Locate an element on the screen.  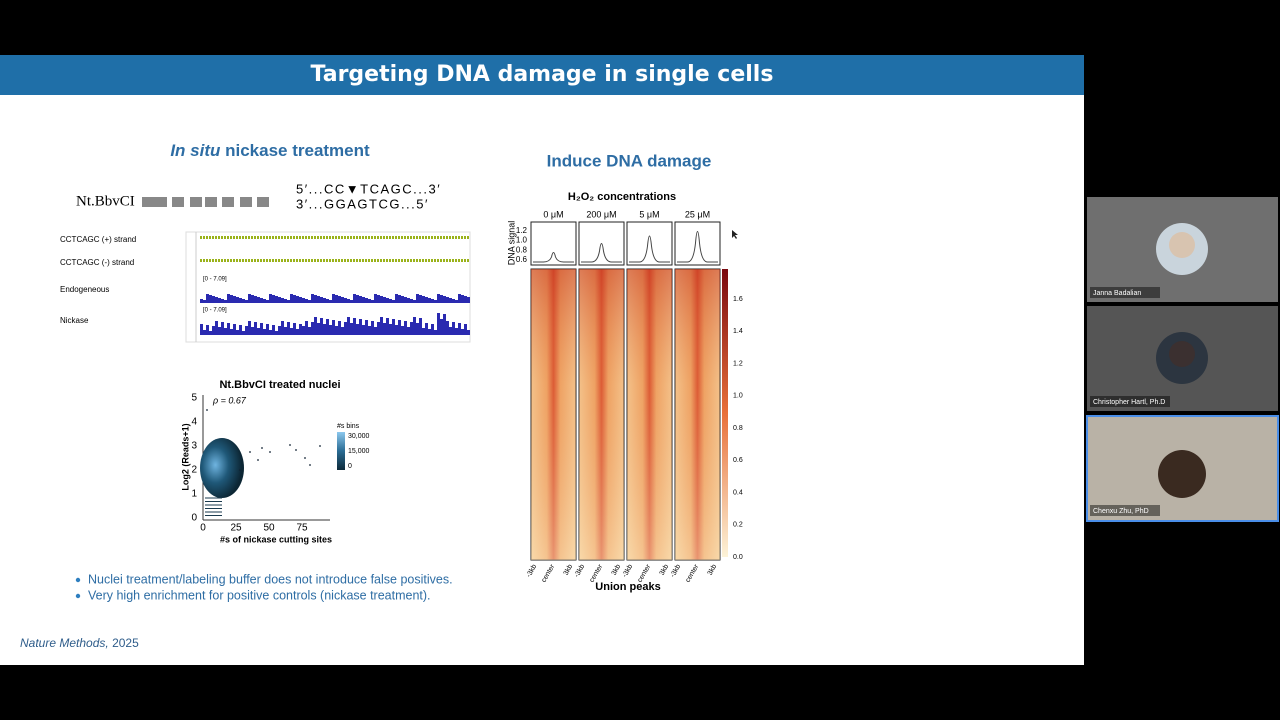
column-label: 200 μM is located at coordinates (601, 214).